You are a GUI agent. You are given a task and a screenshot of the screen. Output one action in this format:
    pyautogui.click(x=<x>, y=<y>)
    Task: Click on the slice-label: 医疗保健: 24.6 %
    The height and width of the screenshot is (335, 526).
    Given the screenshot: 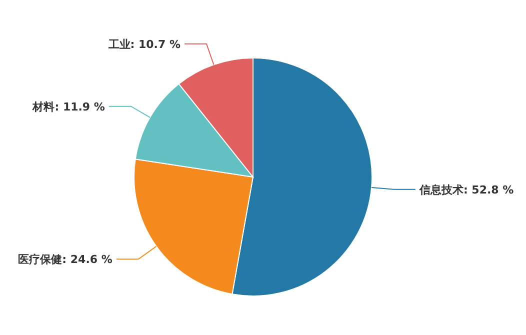 What is the action you would take?
    pyautogui.click(x=65, y=259)
    